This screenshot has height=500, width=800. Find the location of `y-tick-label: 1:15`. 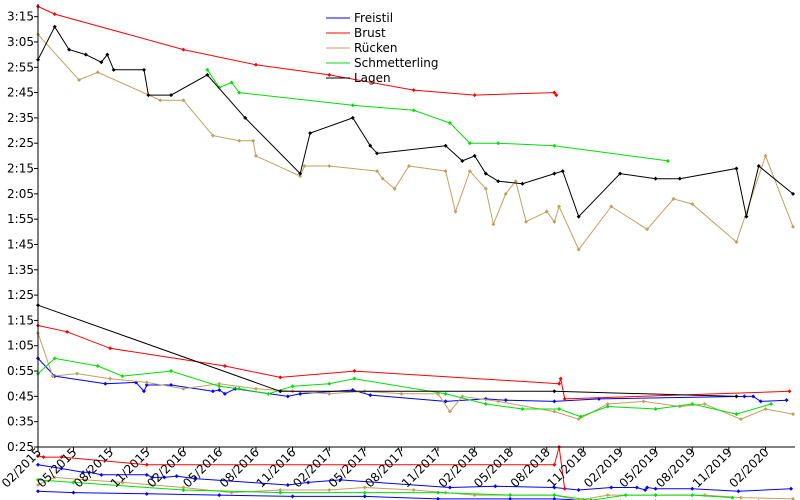

y-tick-label: 1:15 is located at coordinates (20, 320).